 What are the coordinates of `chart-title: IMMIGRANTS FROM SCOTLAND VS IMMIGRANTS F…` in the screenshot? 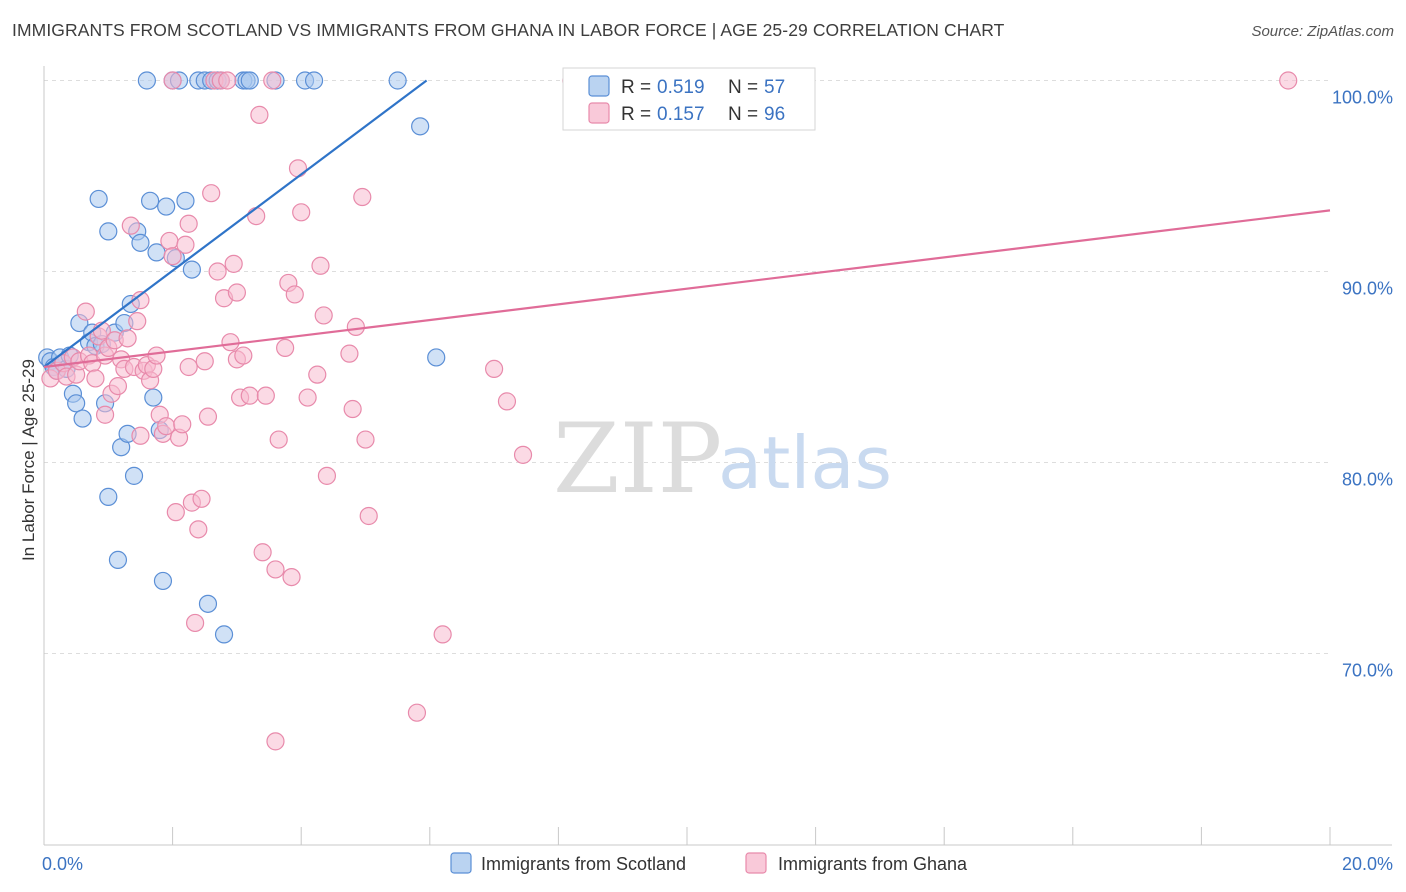 It's located at (508, 30).